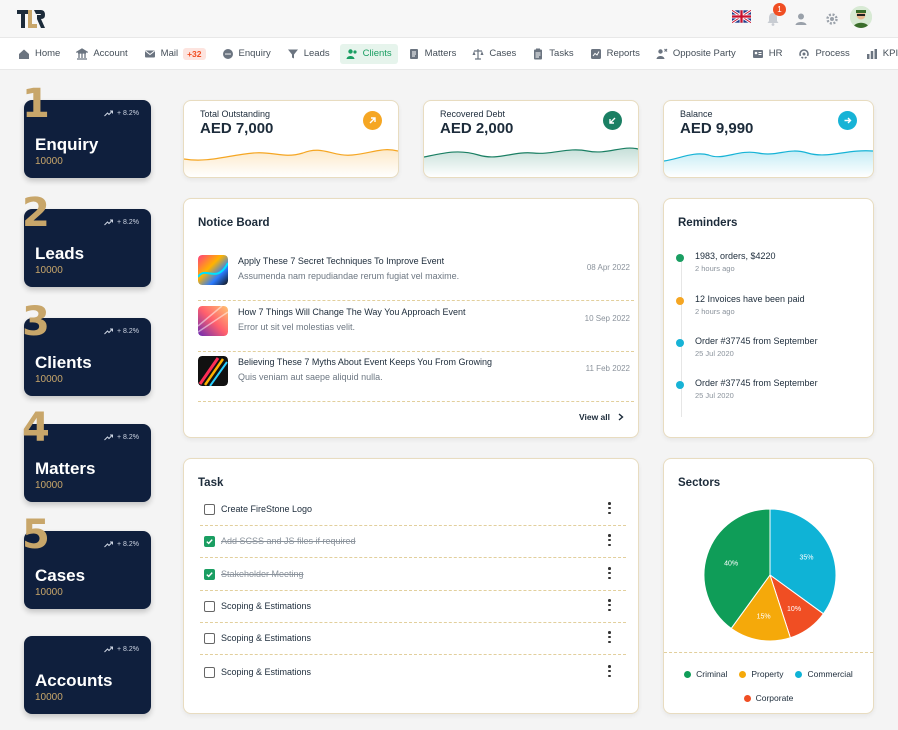 The height and width of the screenshot is (730, 898). What do you see at coordinates (705, 674) in the screenshot?
I see `legend-item-criminal: Criminal` at bounding box center [705, 674].